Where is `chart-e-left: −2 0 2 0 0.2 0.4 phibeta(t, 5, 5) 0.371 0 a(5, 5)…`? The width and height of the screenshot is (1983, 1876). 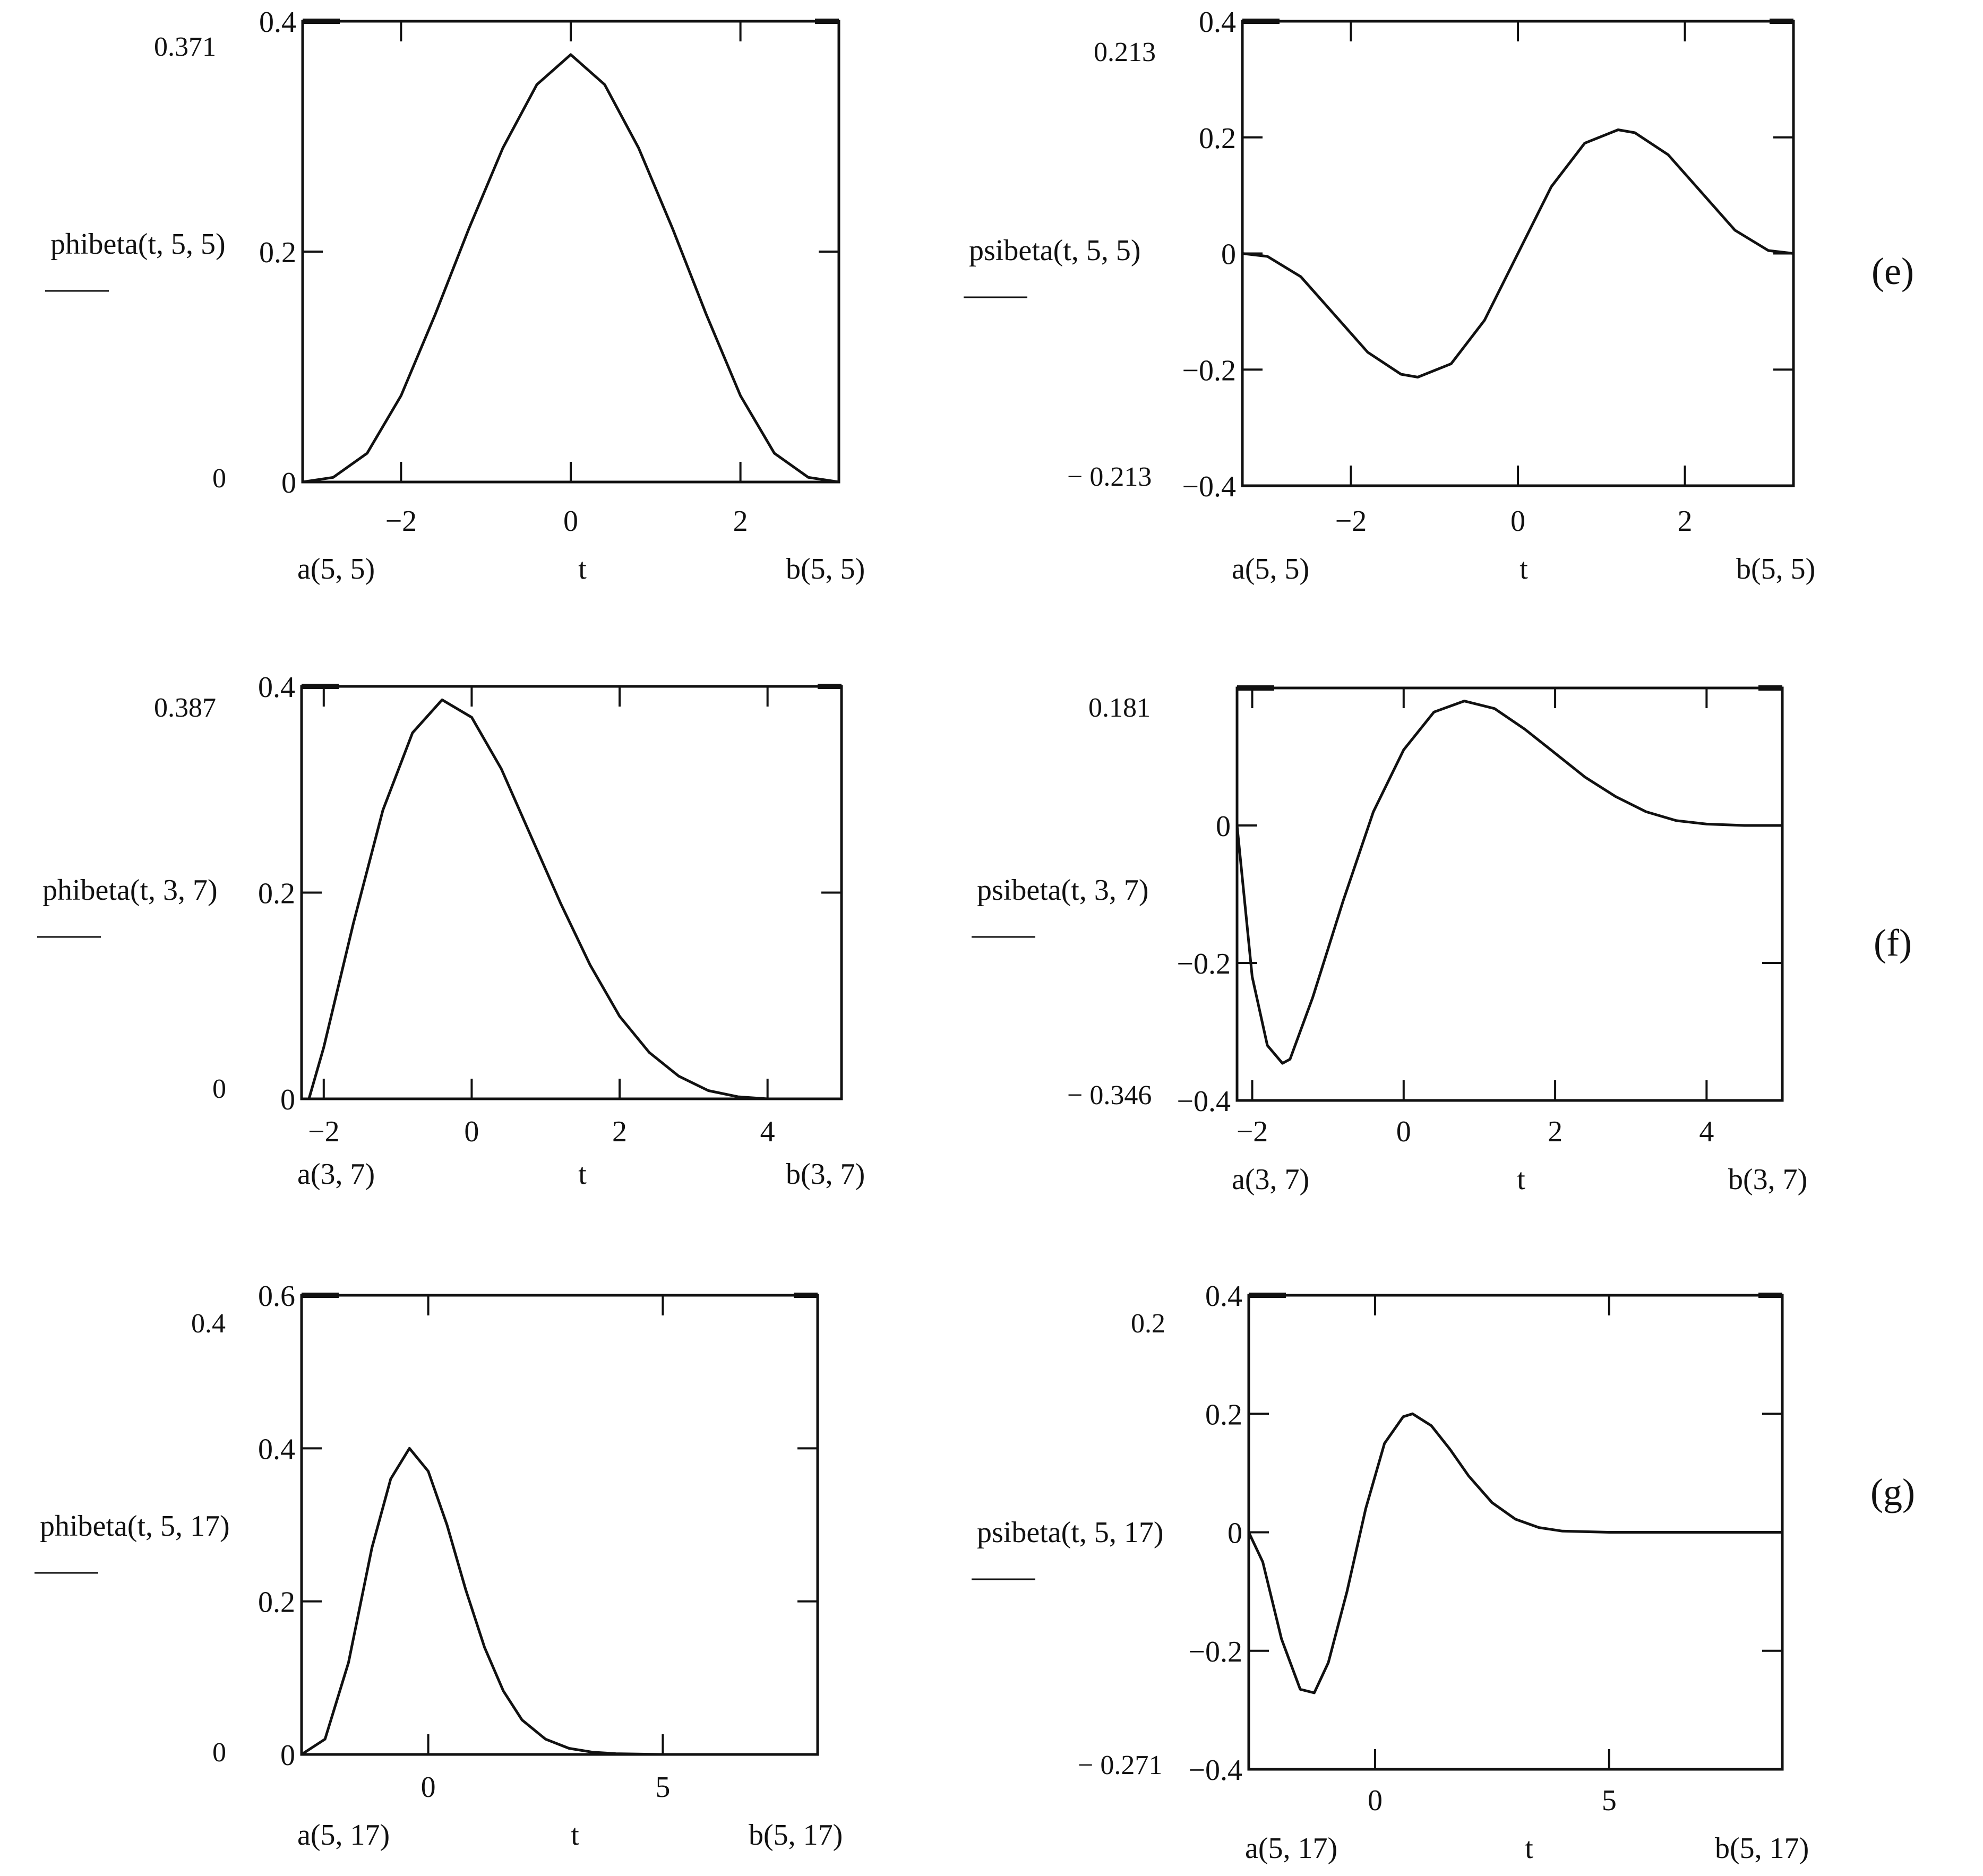
chart-e-left: −2 0 2 0 0.2 0.4 phibeta(t, 5, 5) 0.371 0 a(5, 5)… is located at coordinates (455, 296).